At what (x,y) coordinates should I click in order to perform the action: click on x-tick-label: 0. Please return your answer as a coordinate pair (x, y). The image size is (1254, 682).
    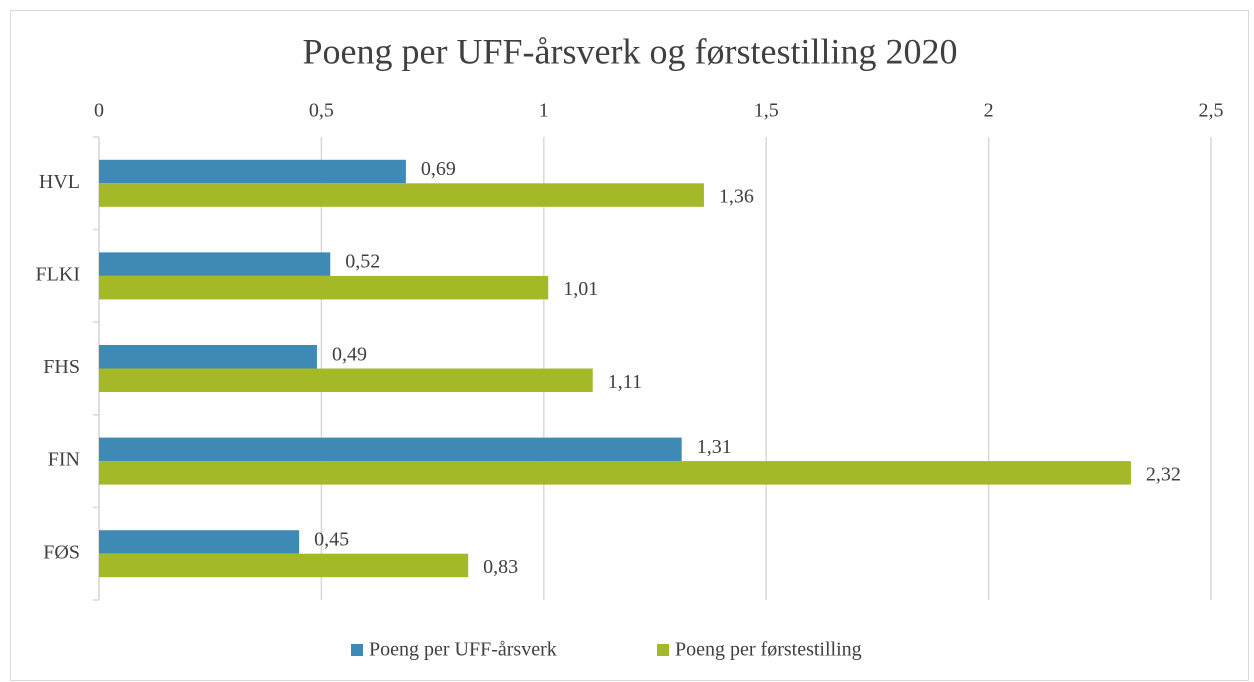
    Looking at the image, I should click on (99, 111).